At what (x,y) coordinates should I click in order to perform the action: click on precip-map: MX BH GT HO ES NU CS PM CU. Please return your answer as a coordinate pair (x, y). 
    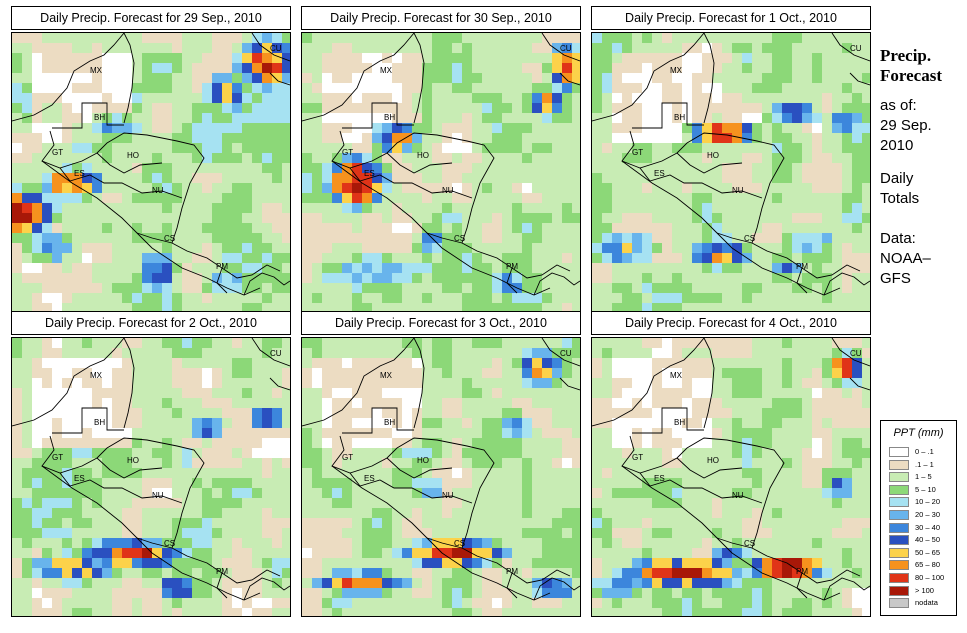
    Looking at the image, I should click on (151, 172).